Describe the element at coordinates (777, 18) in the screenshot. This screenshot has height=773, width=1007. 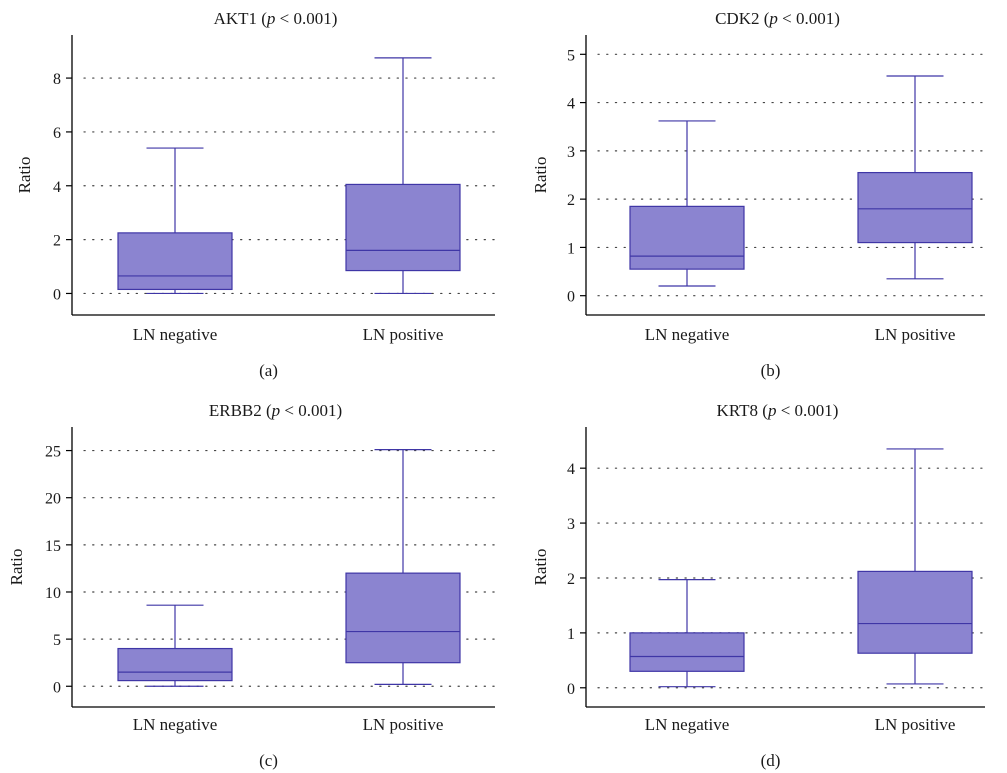
I see `chart-title: CDK2 (p < 0.001)` at that location.